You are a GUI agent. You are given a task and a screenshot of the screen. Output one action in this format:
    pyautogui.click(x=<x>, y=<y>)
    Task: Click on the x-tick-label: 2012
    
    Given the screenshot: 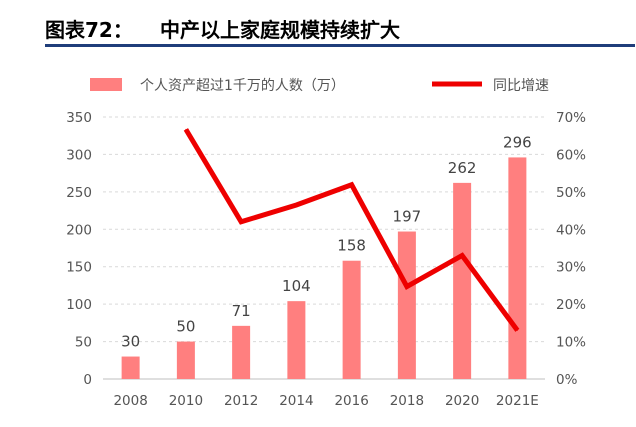 What is the action you would take?
    pyautogui.click(x=241, y=401)
    